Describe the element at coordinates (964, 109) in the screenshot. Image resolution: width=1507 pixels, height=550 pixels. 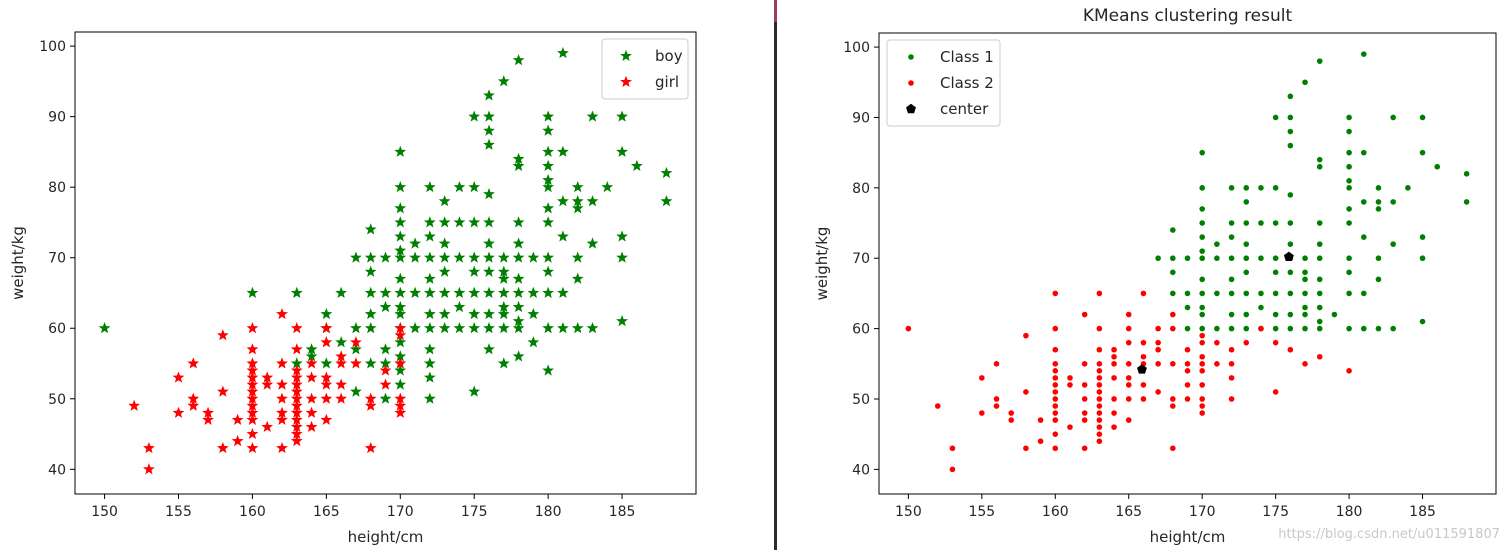
I see `legend-label: center` at that location.